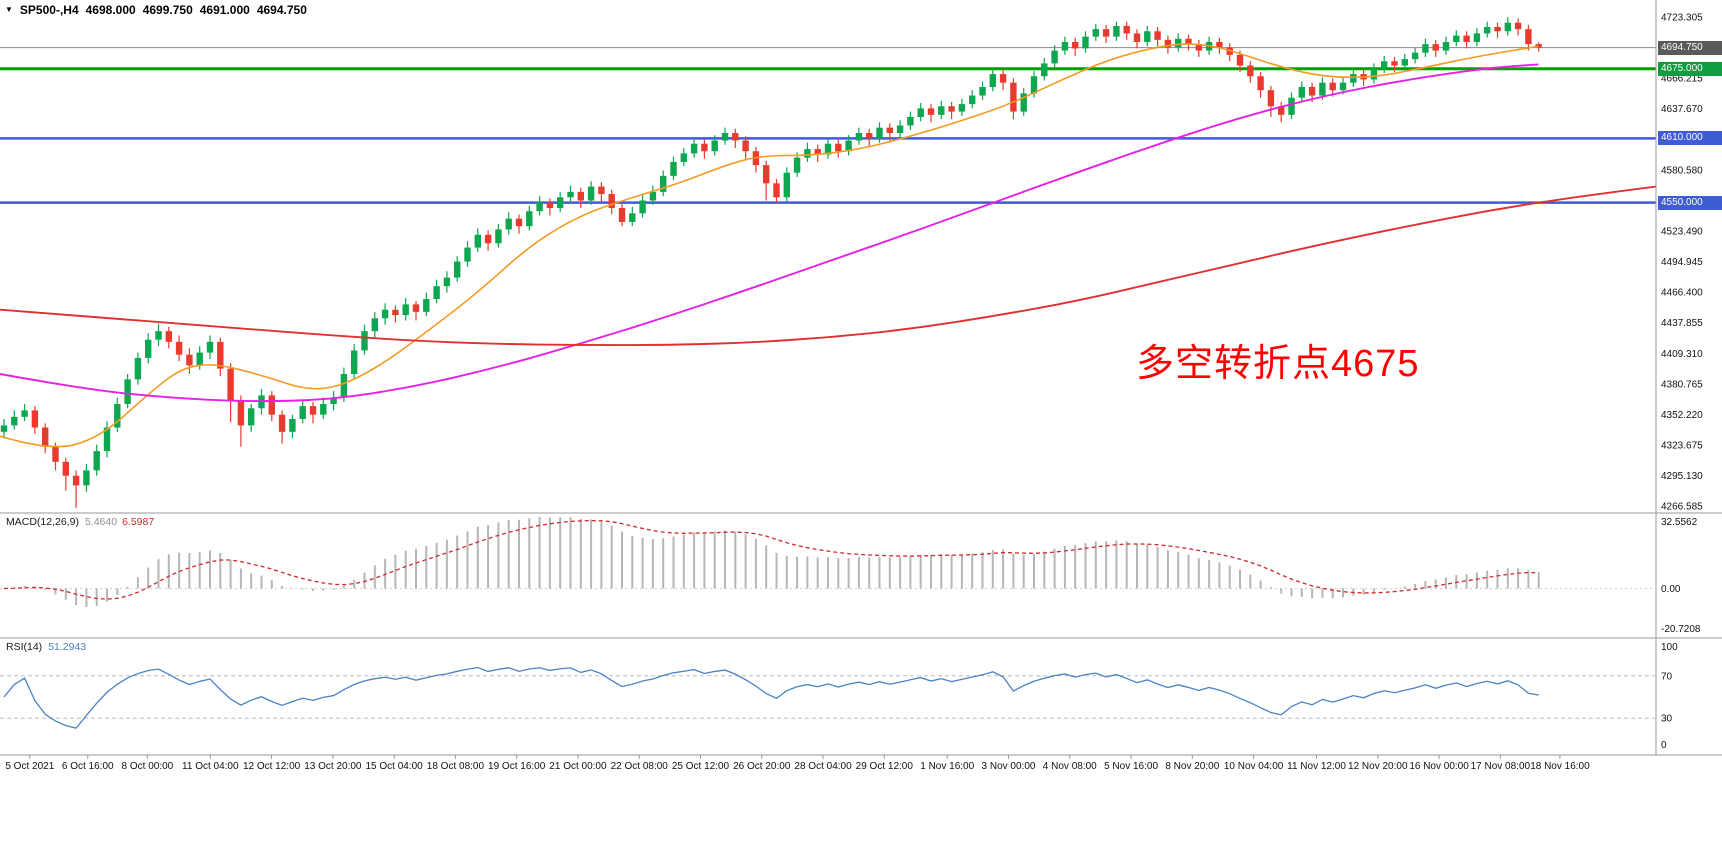 Image resolution: width=1722 pixels, height=841 pixels. Describe the element at coordinates (210, 766) in the screenshot. I see `time-label: 11 Oct 04:00` at that location.